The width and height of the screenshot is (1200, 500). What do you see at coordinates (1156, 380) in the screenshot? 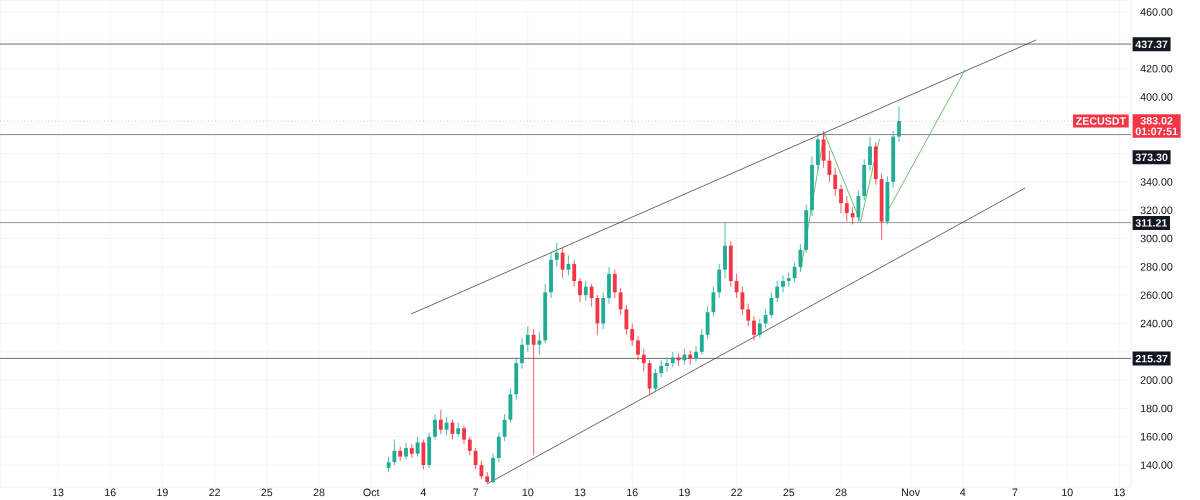
I see `y-tick-label: 200.00` at bounding box center [1156, 380].